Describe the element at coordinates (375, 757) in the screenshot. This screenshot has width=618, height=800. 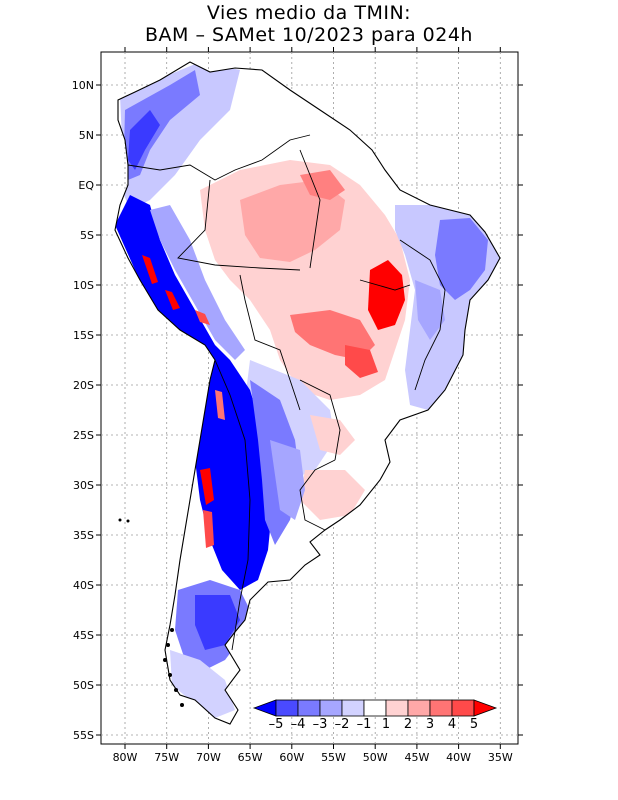
I see `lon-tick-label: 50W` at that location.